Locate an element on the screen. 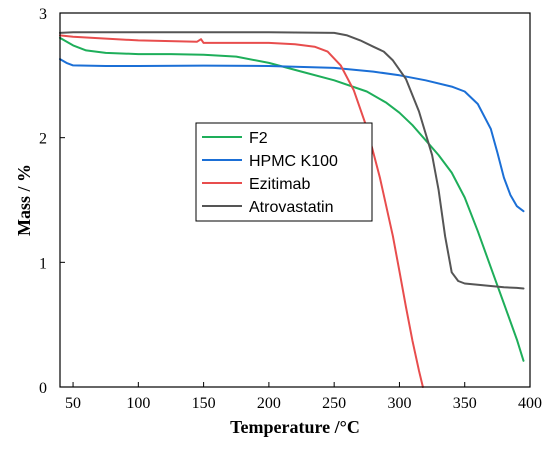 The image size is (550, 451). legend-label: HPMC K100 is located at coordinates (293, 161).